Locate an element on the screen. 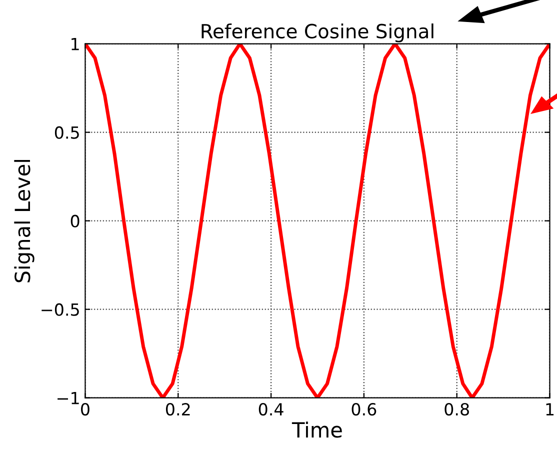  y-tick-label: 0.5 is located at coordinates (66, 132).